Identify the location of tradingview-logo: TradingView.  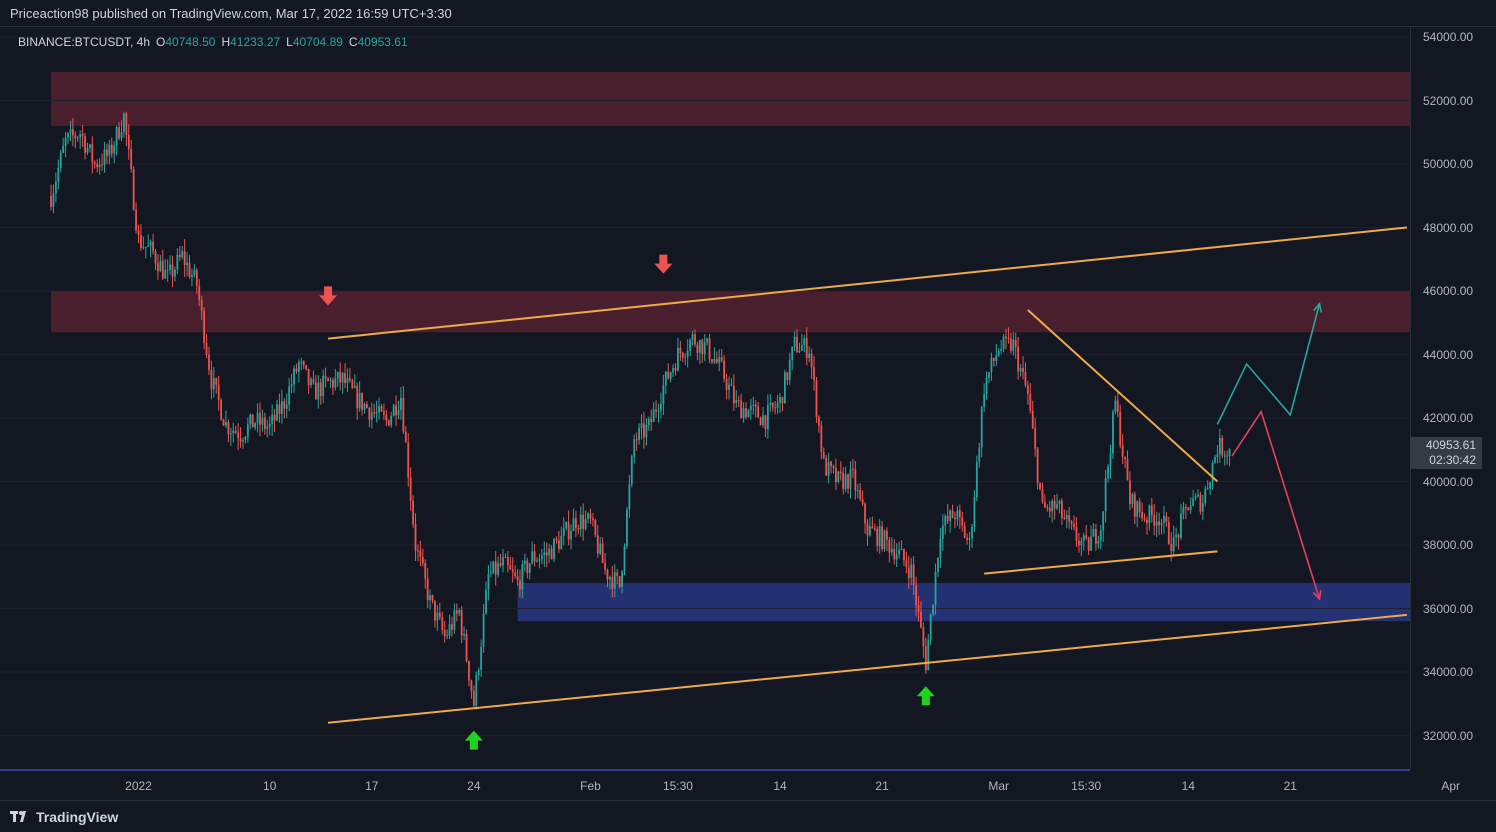
(64, 817).